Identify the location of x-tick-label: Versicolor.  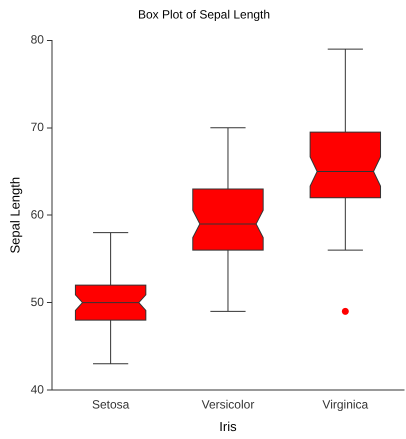
(228, 405).